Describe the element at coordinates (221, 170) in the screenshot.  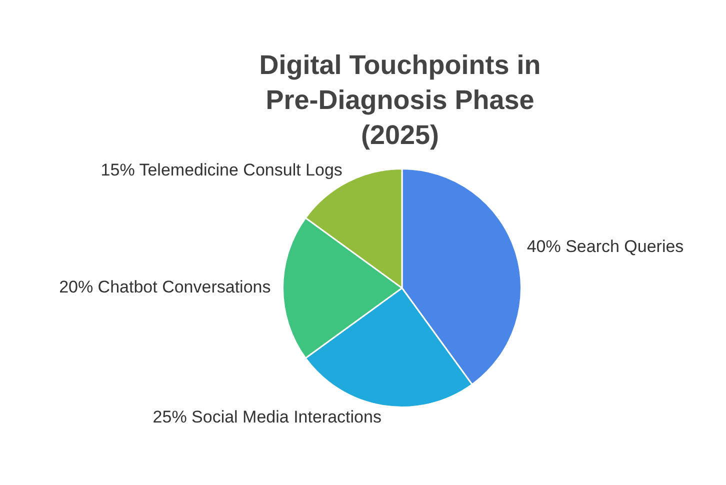
I see `slice-label: 15% Telemedicine Consult Logs` at that location.